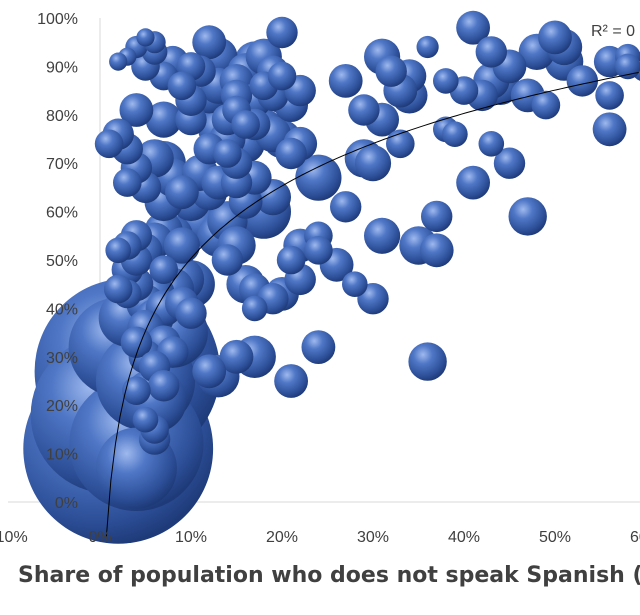 This screenshot has width=640, height=615. What do you see at coordinates (320, 537) in the screenshot?
I see `x-axis-tick-labels: -10% 0% 10% 20% 30% 40% 50% 60%` at bounding box center [320, 537].